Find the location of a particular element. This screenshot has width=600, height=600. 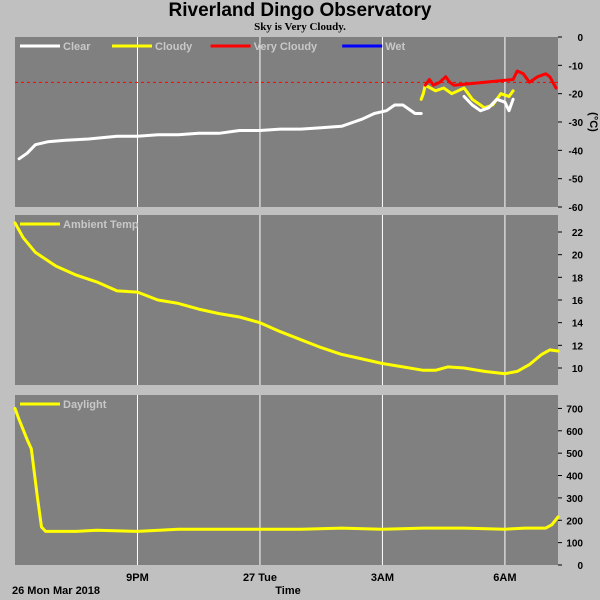

y-tick-label: 20 is located at coordinates (578, 256).